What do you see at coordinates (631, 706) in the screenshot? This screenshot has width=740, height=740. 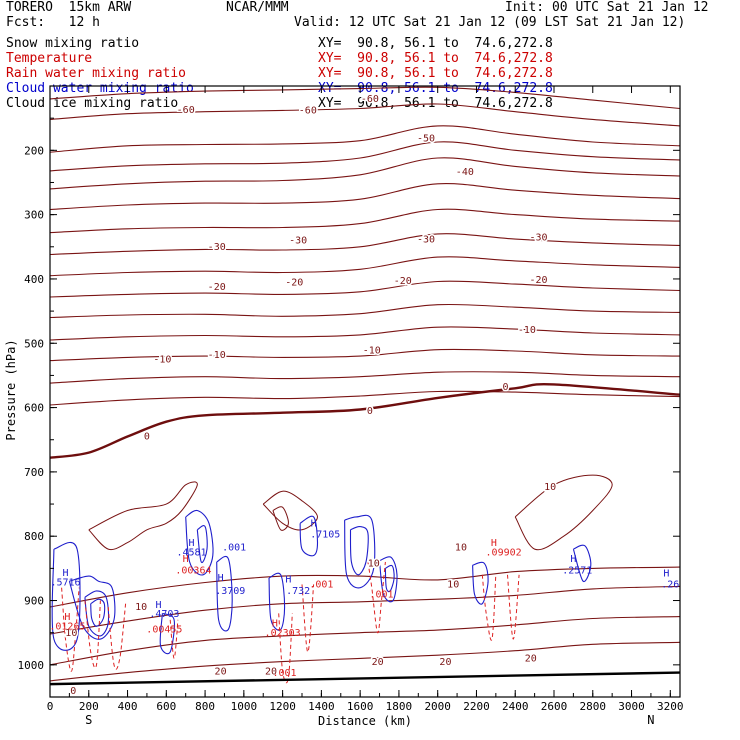 I see `x-tick-label-16: 3000` at bounding box center [631, 706].